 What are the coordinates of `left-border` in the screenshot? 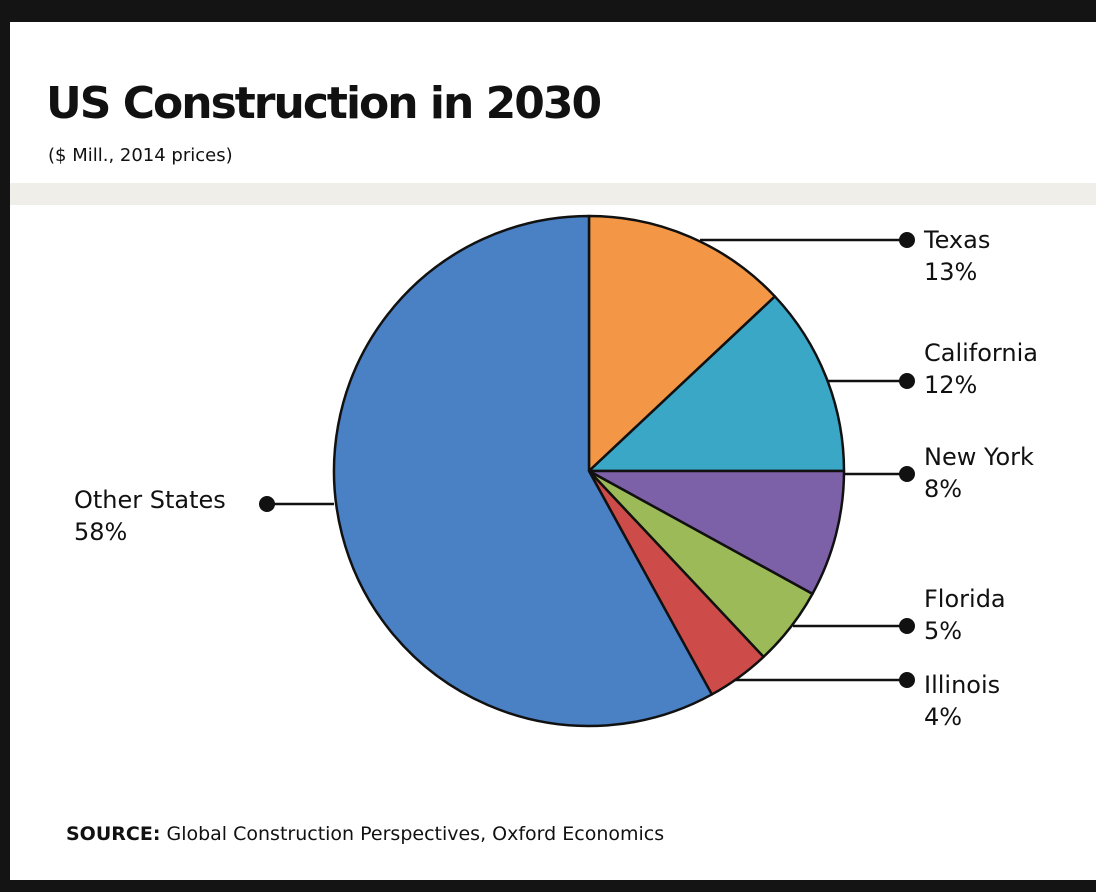 It's located at (5, 451).